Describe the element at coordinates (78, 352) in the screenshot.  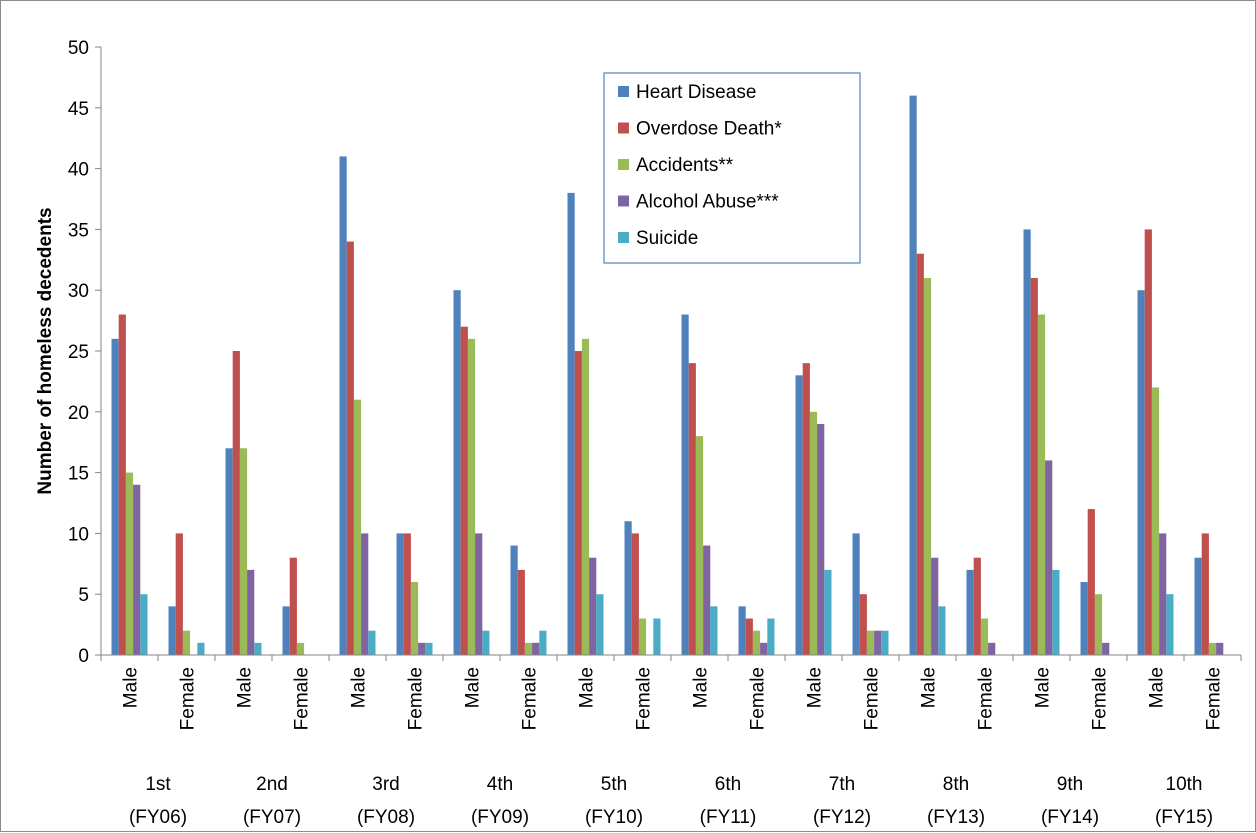
I see `y-tick-label: 25` at that location.